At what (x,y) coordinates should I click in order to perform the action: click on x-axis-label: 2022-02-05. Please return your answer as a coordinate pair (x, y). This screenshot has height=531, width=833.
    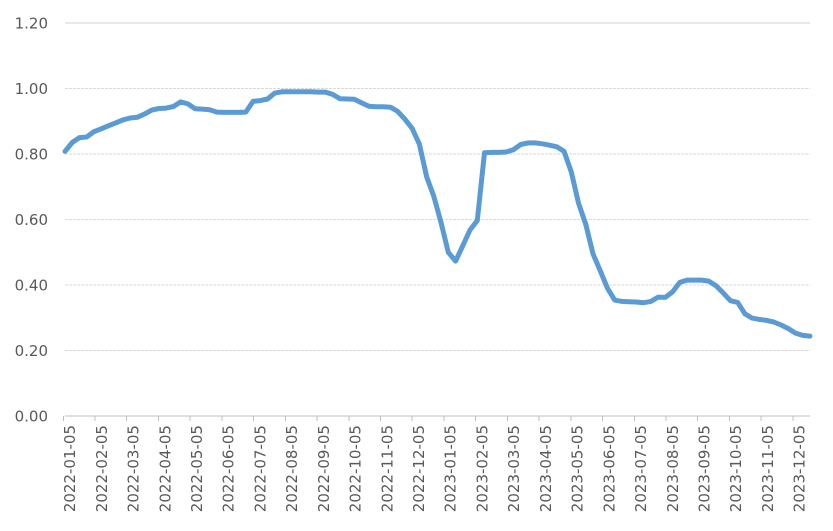
    Looking at the image, I should click on (102, 468).